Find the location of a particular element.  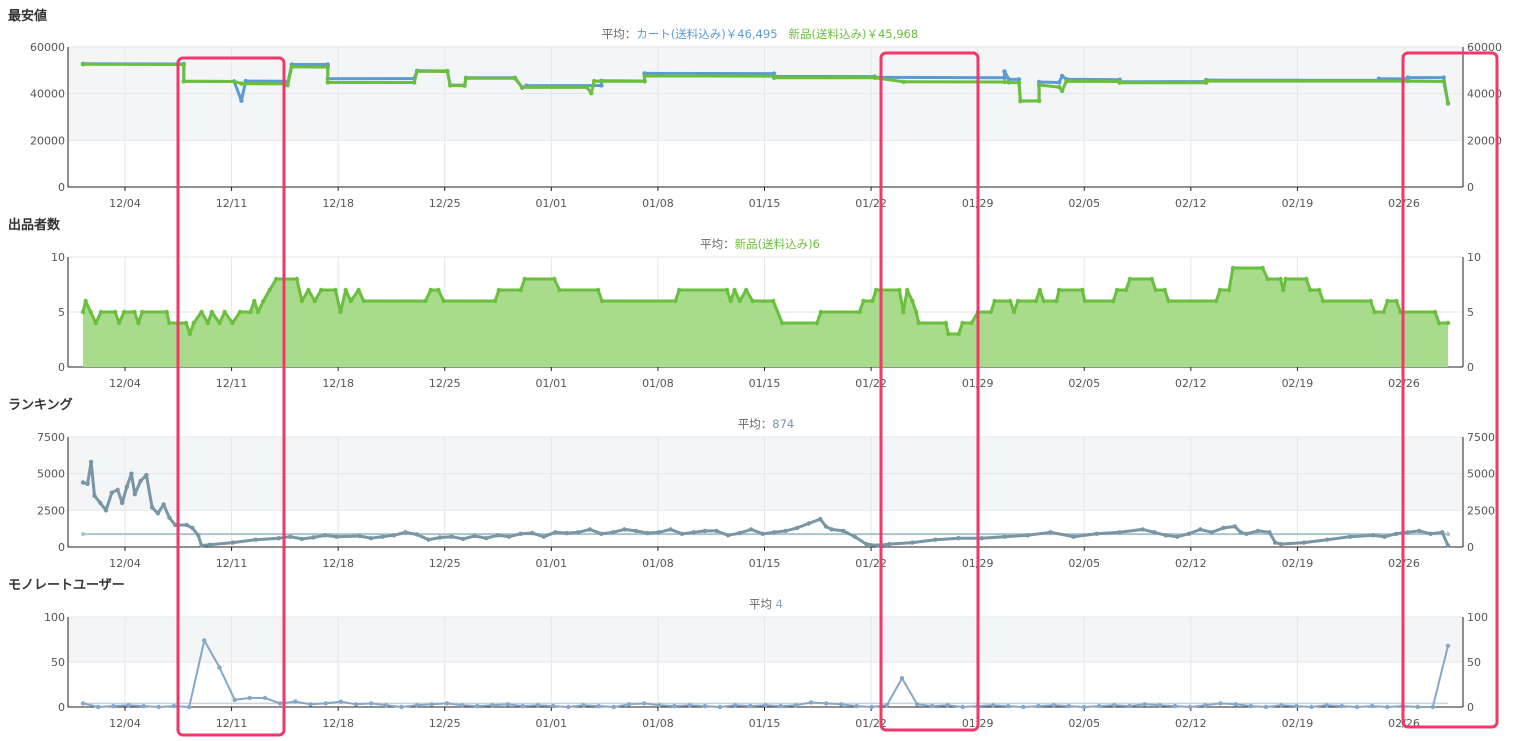

y-tick-label-right: 5000 is located at coordinates (1481, 474).